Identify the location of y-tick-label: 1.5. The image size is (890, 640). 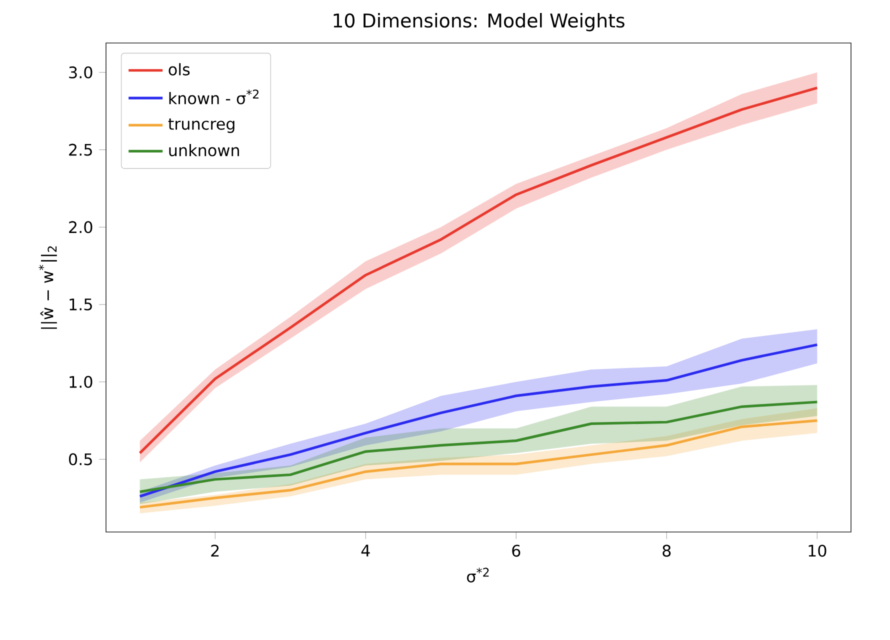
(81, 304).